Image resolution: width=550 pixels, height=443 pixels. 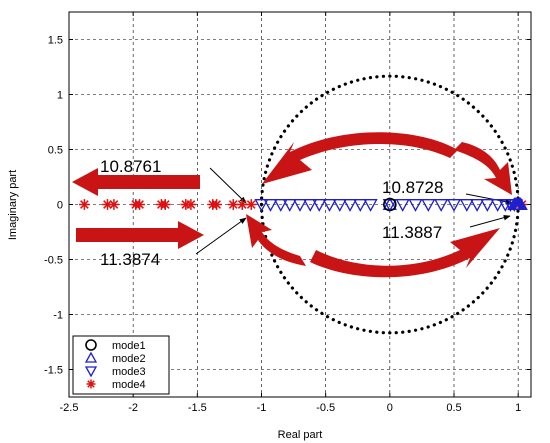 What do you see at coordinates (13, 205) in the screenshot?
I see `y-axis-label: Imaginary part` at bounding box center [13, 205].